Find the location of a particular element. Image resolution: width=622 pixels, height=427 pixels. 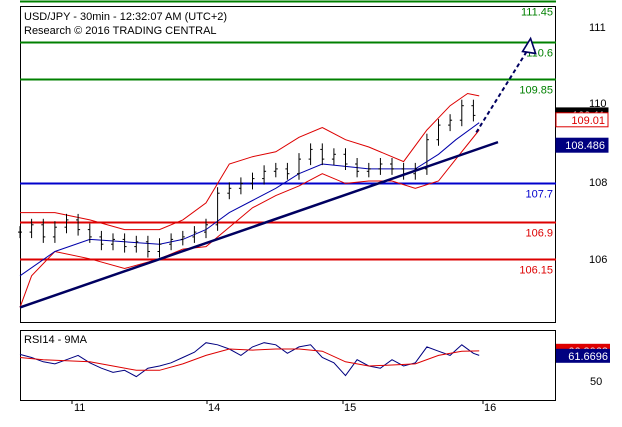

level-label-107.7: 107.7 is located at coordinates (539, 195).